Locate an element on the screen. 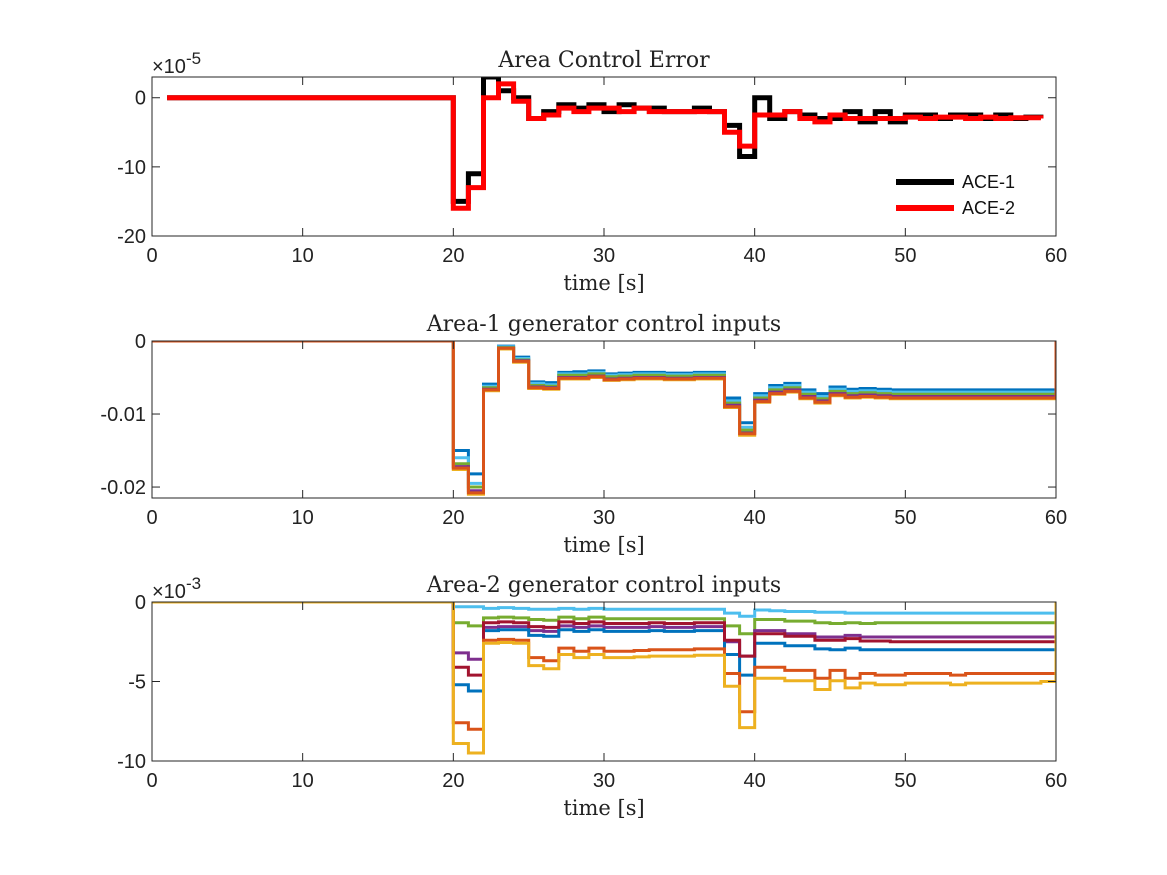 Image resolution: width=1167 pixels, height=875 pixels. chart-1-xtick-label: 20 is located at coordinates (453, 256).